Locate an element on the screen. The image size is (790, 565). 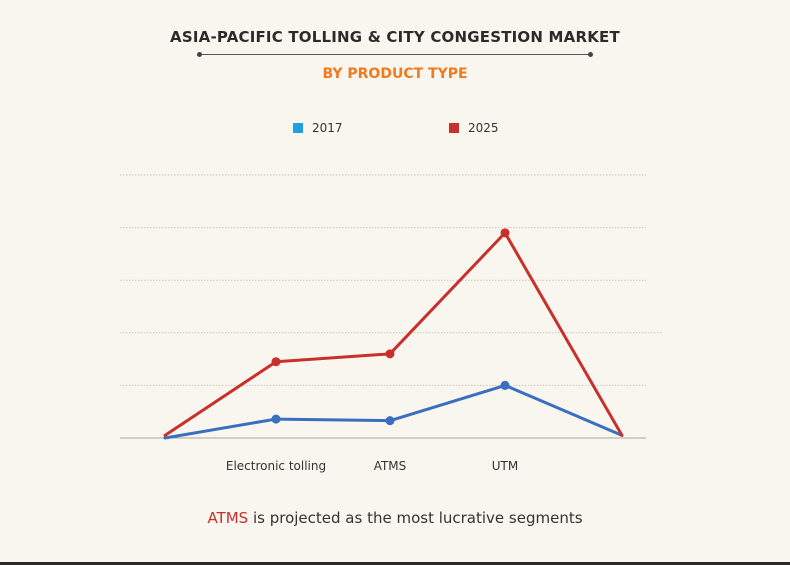
divider-right-dot is located at coordinates (590, 54).